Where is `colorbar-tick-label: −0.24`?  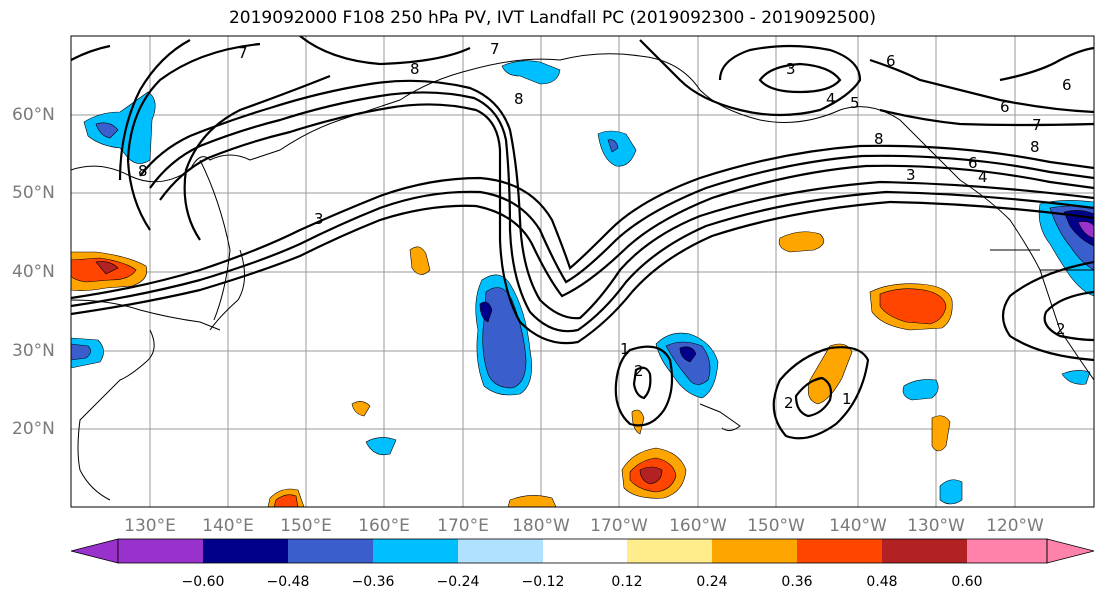 colorbar-tick-label: −0.24 is located at coordinates (458, 582).